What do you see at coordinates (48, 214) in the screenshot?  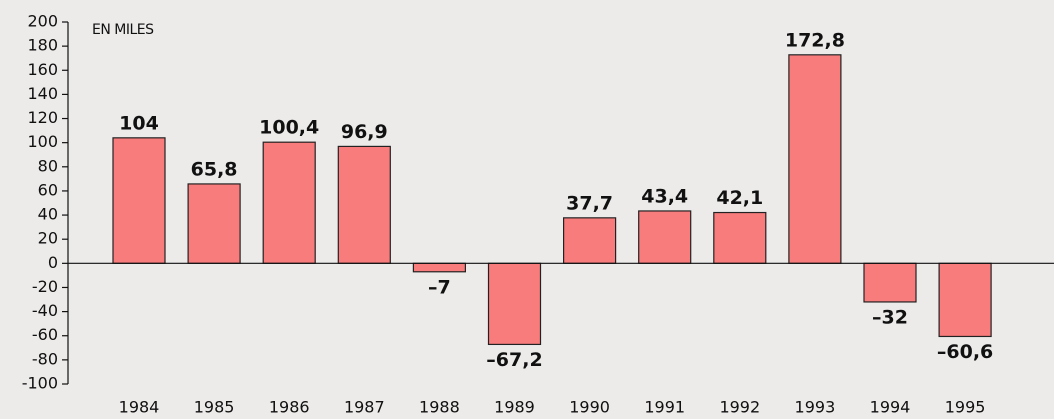 I see `y-tick-label: 40` at bounding box center [48, 214].